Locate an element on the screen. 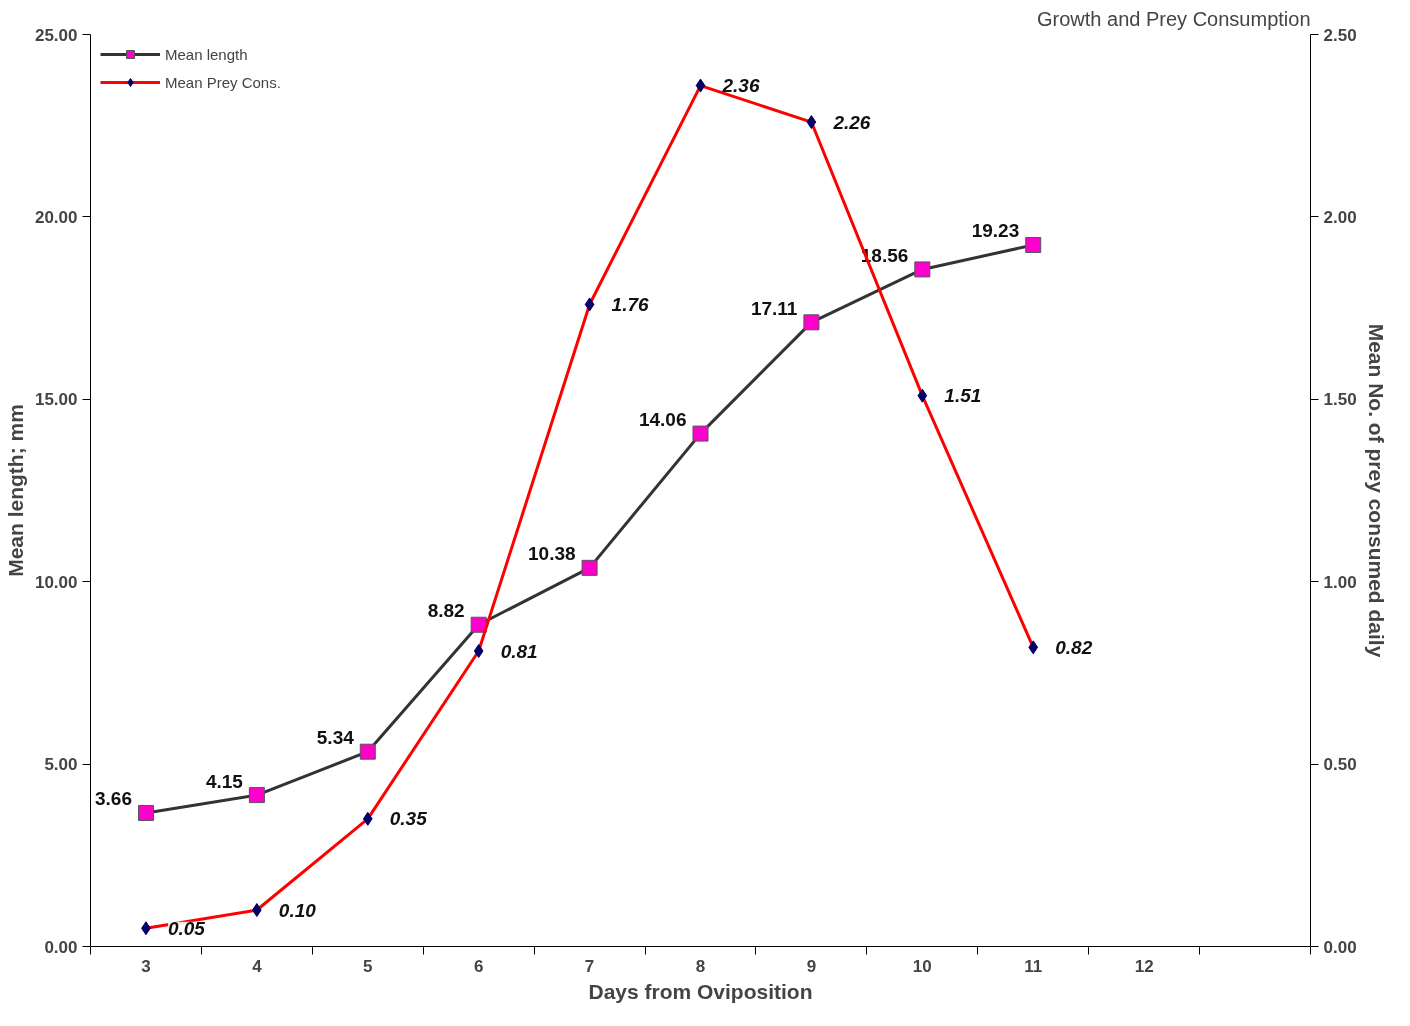  y2-tick-label: 1.00 is located at coordinates (1340, 582).